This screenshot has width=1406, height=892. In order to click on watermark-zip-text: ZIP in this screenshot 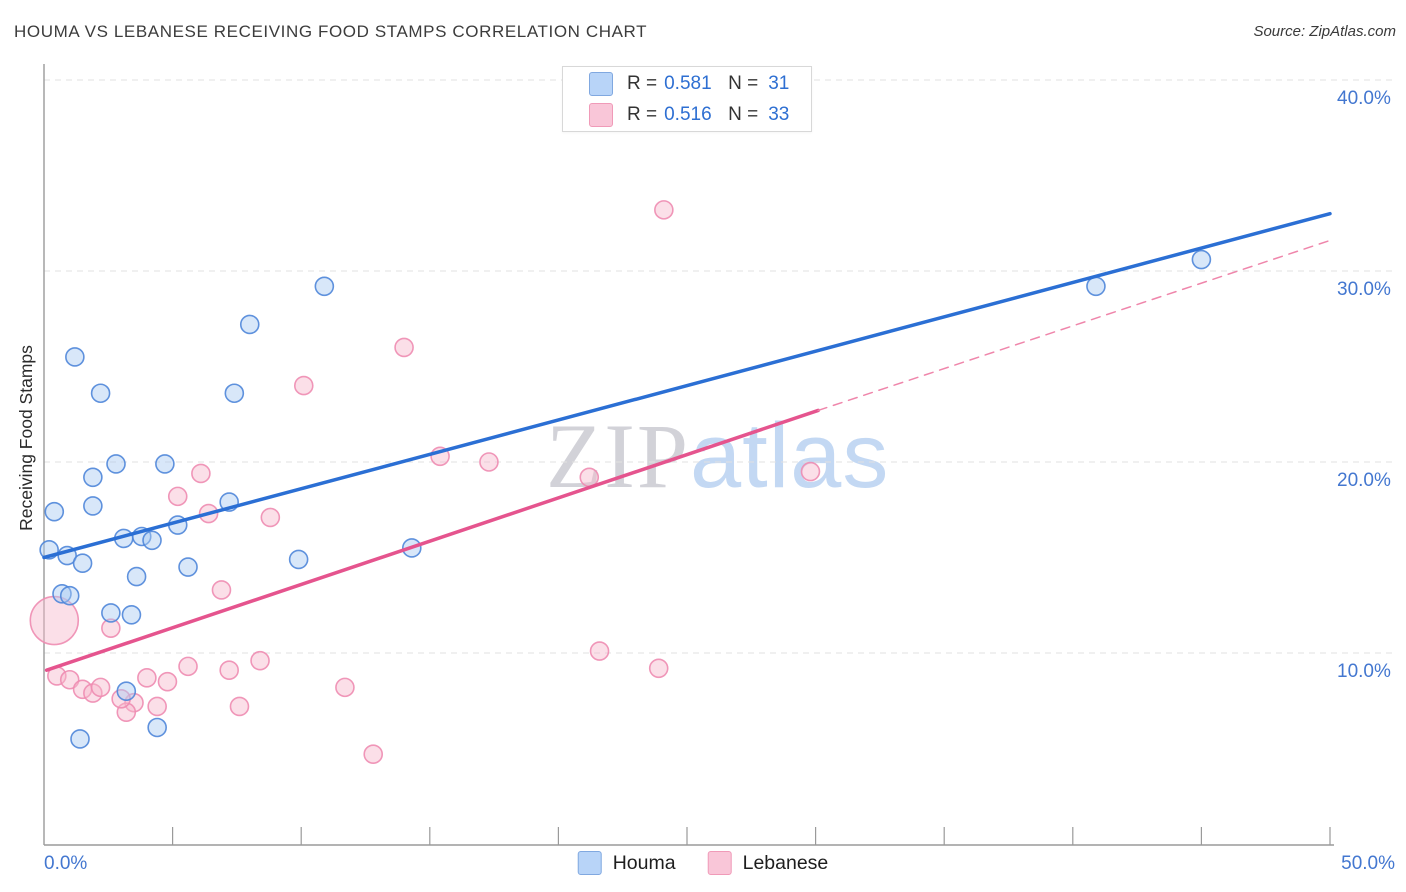, I will do `click(618, 456)`.